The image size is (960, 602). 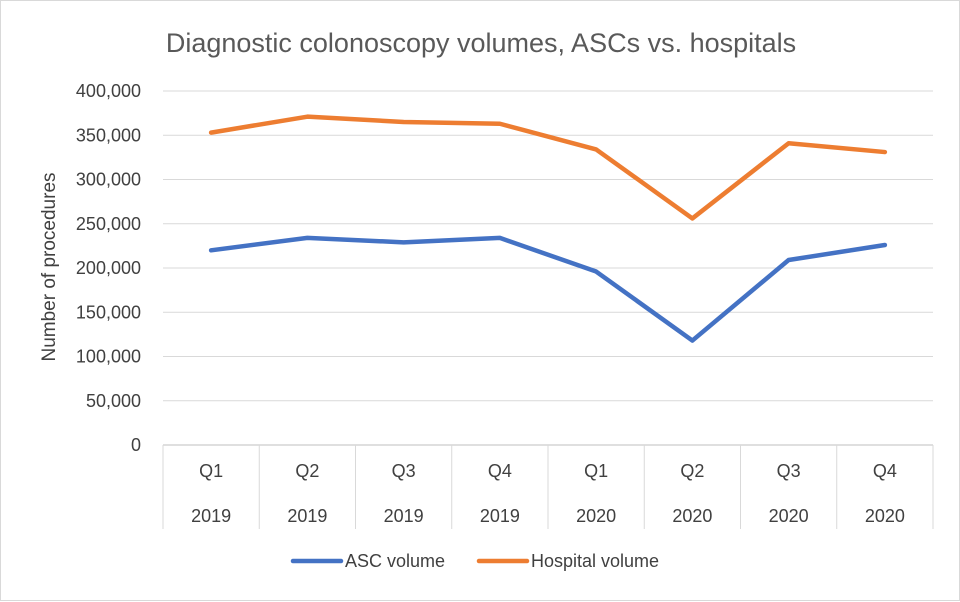 What do you see at coordinates (108, 357) in the screenshot?
I see `y-tick-label: 100,000` at bounding box center [108, 357].